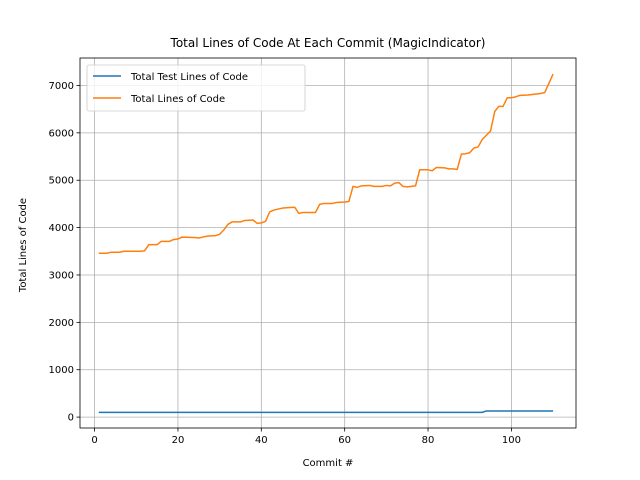 The width and height of the screenshot is (640, 480). I want to click on legend-box, so click(196, 88).